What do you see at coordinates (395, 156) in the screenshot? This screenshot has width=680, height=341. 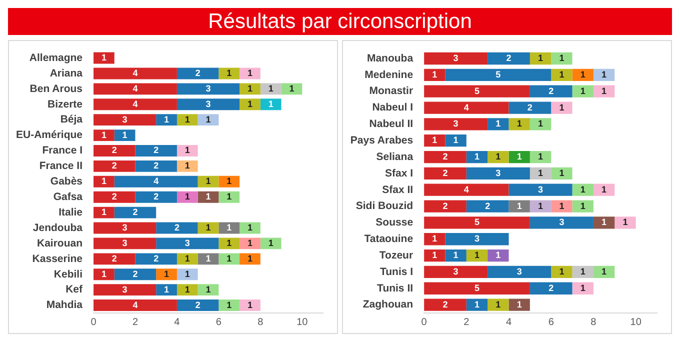 I see `y-tick-label: Seliana` at bounding box center [395, 156].